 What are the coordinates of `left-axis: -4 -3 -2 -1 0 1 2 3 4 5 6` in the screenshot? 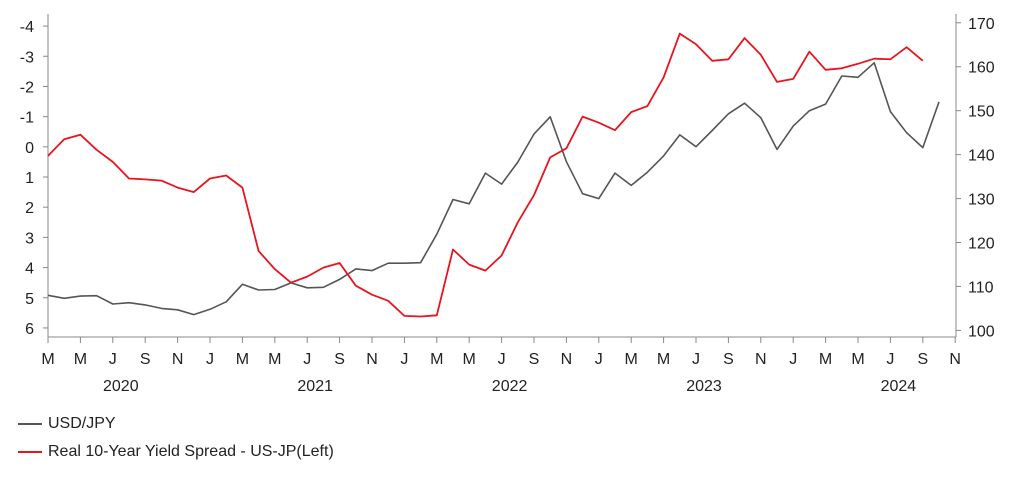 It's located at (34, 178).